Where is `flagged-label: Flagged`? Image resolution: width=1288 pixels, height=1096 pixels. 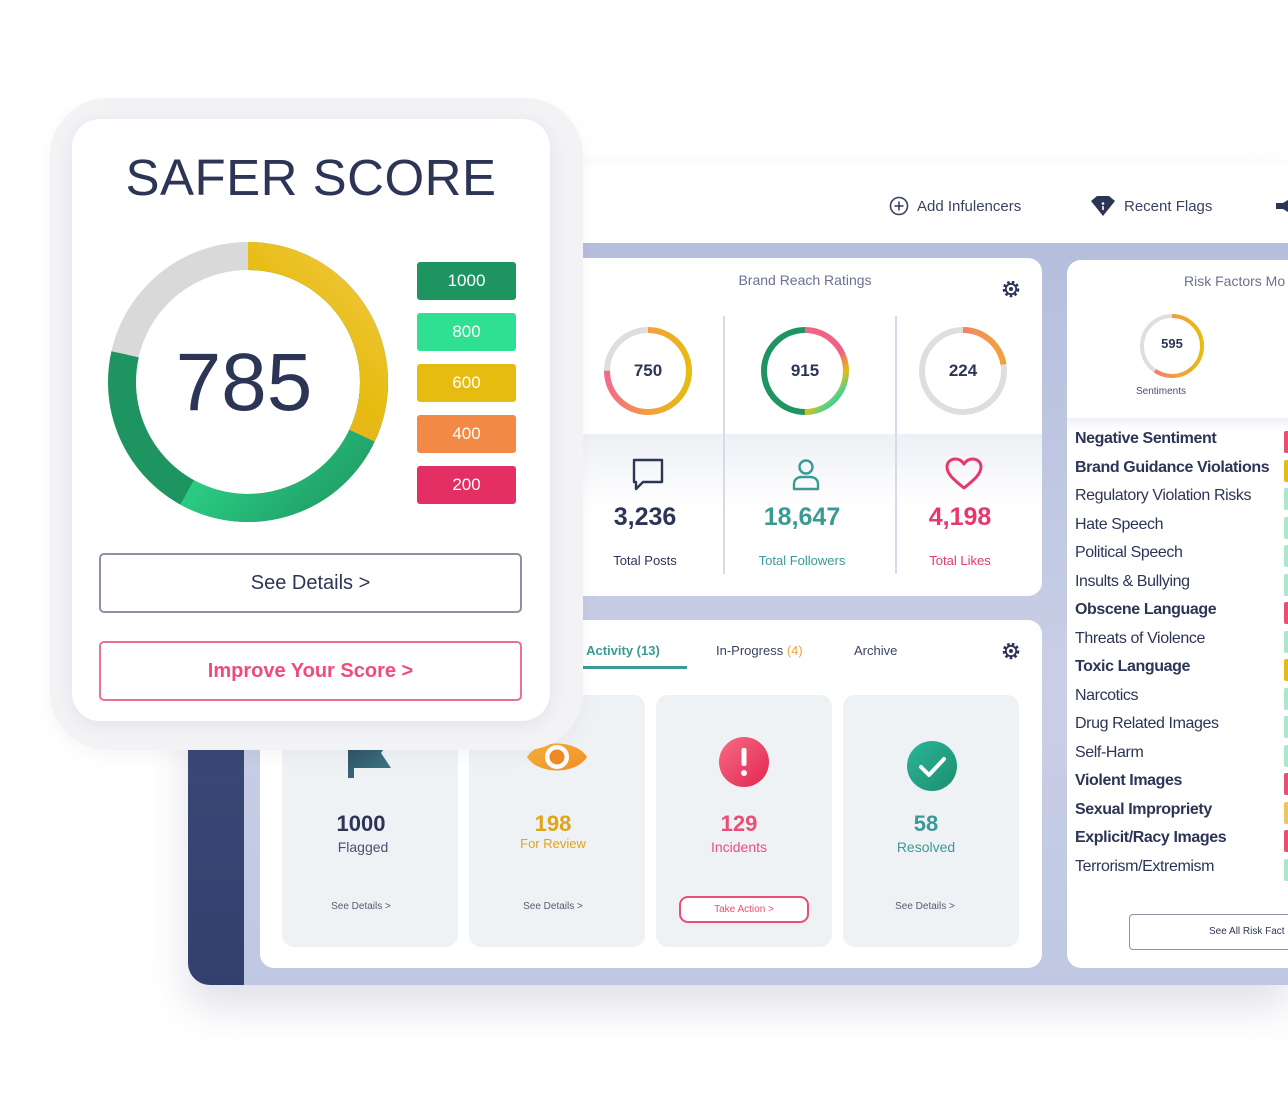
flagged-label: Flagged is located at coordinates (363, 847).